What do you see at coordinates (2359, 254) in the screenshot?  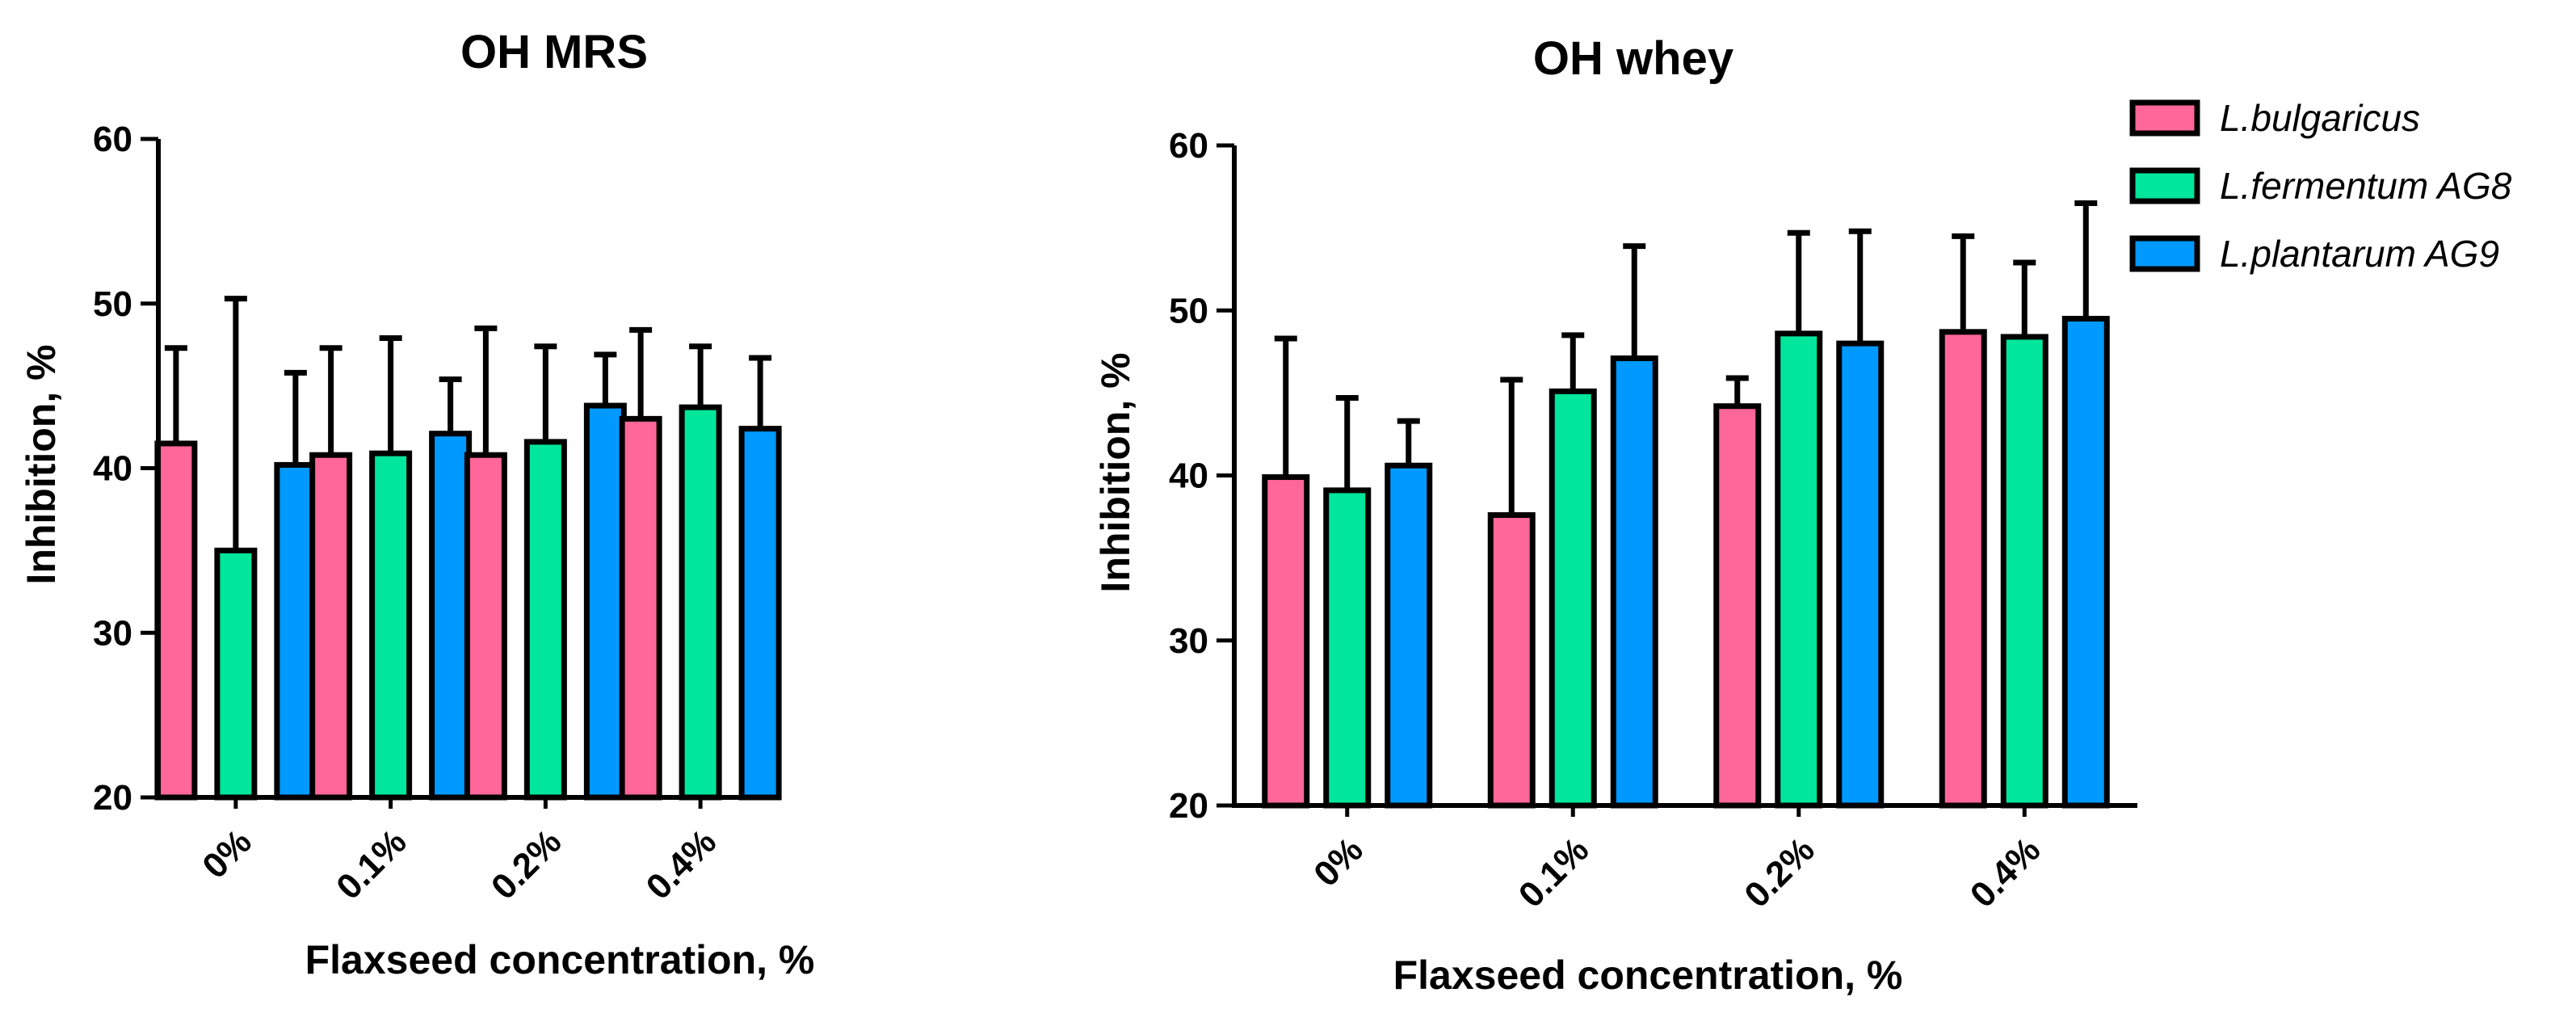 I see `legend-label-plantarum: L.plantarum AG9` at bounding box center [2359, 254].